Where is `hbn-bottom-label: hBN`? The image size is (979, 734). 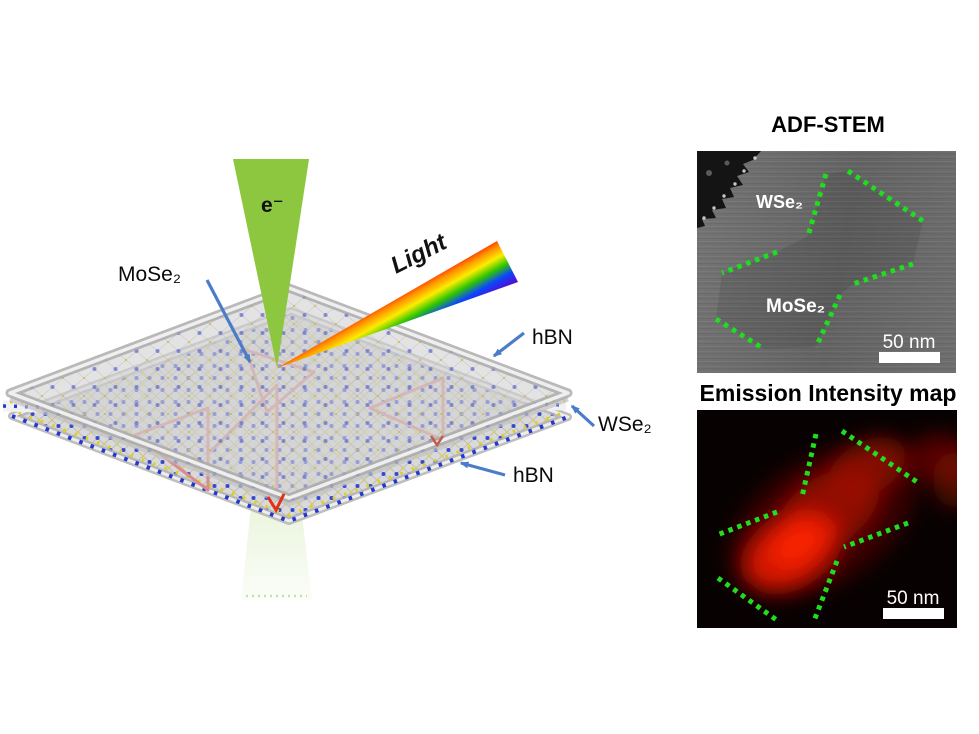
hbn-bottom-label: hBN is located at coordinates (533, 475).